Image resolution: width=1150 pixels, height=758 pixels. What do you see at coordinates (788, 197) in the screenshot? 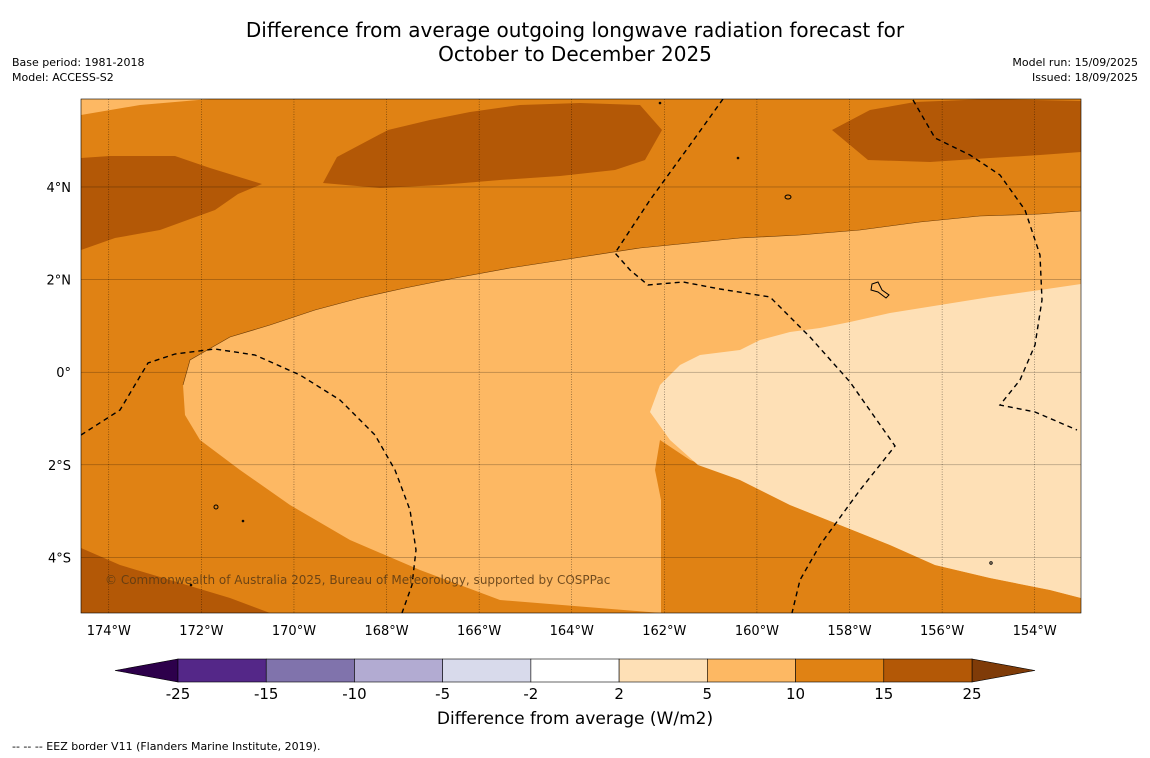
I see `atoll-outline-north` at bounding box center [788, 197].